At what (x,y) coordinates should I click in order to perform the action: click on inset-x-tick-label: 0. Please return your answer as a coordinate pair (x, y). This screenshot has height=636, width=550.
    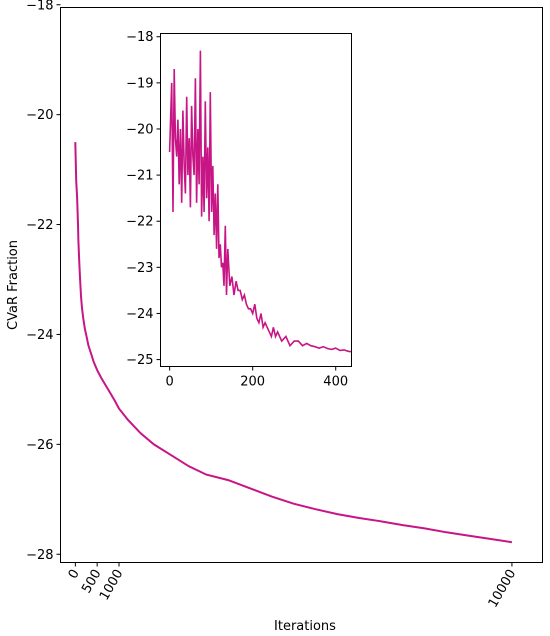
    Looking at the image, I should click on (169, 382).